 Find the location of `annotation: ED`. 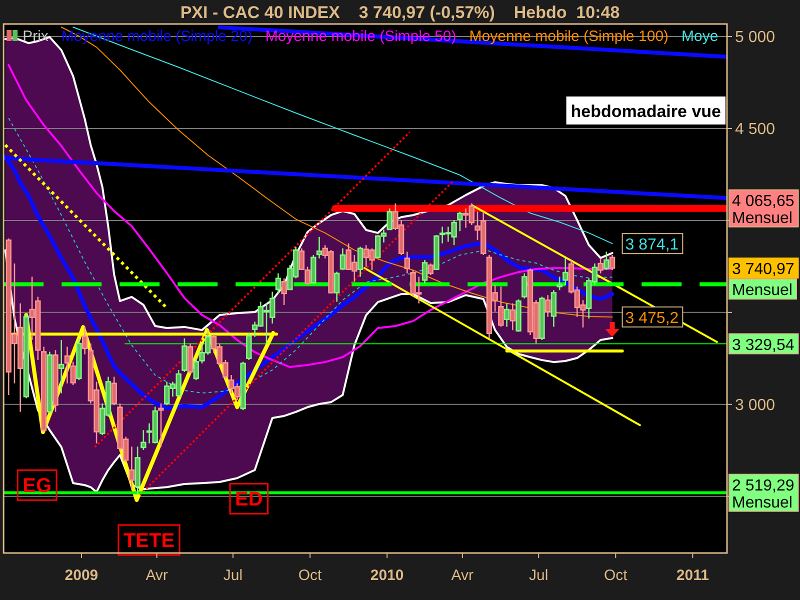

annotation: ED is located at coordinates (249, 499).